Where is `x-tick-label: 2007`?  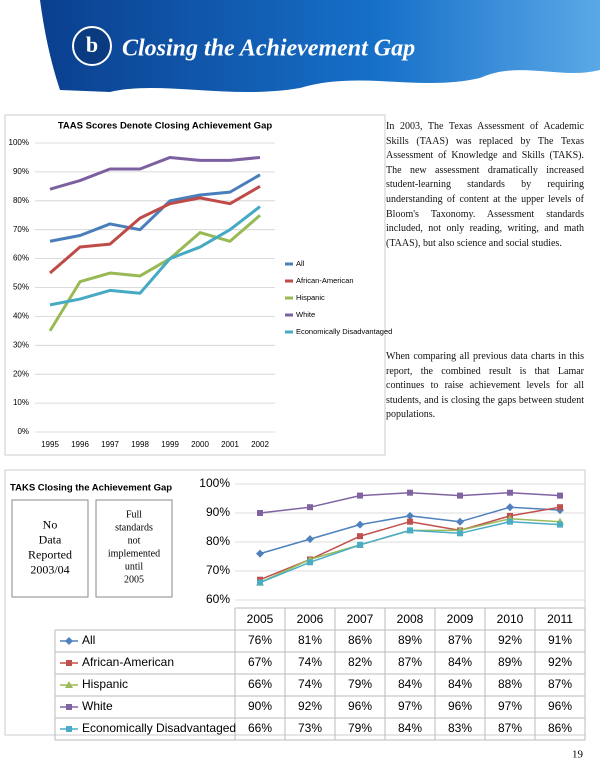 x-tick-label: 2007 is located at coordinates (360, 619).